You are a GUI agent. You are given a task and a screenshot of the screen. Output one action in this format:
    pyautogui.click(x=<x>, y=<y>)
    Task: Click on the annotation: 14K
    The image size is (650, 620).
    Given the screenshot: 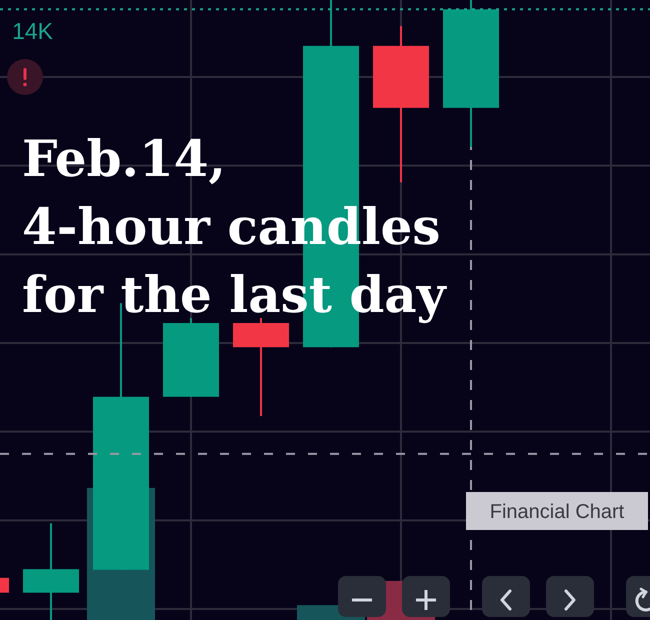 What is the action you would take?
    pyautogui.click(x=33, y=31)
    